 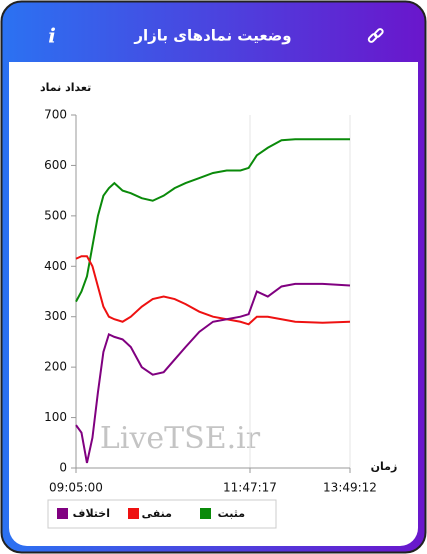 What do you see at coordinates (55, 115) in the screenshot?
I see `y-tick-label: 700` at bounding box center [55, 115].